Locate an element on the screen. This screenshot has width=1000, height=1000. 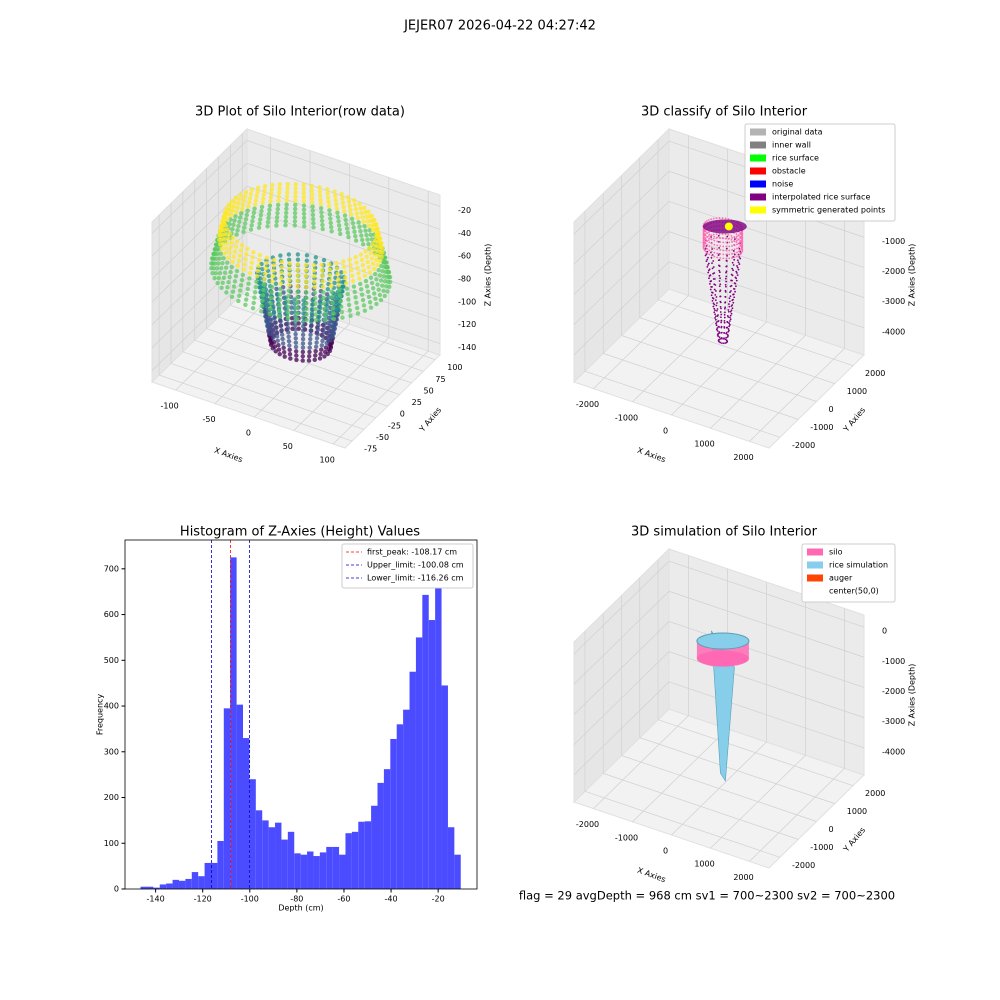
x-tick-label: 0 is located at coordinates (248, 433).